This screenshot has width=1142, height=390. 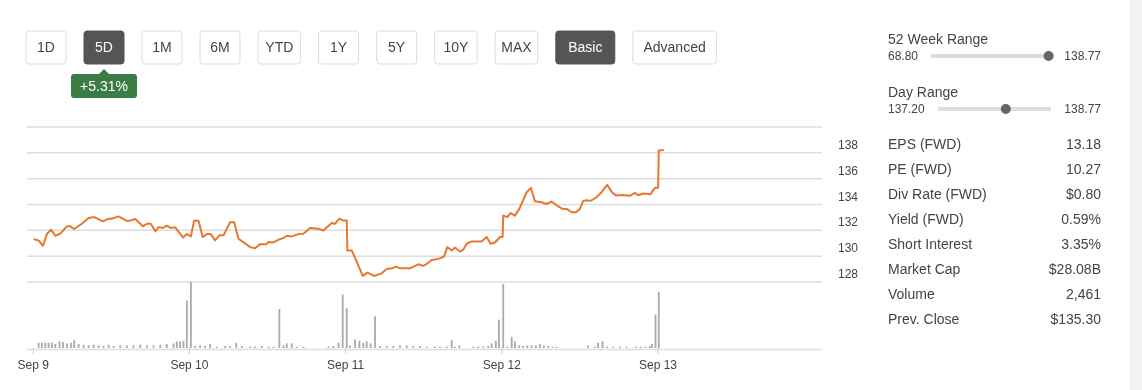 I want to click on text: 3.35%, so click(x=1081, y=244).